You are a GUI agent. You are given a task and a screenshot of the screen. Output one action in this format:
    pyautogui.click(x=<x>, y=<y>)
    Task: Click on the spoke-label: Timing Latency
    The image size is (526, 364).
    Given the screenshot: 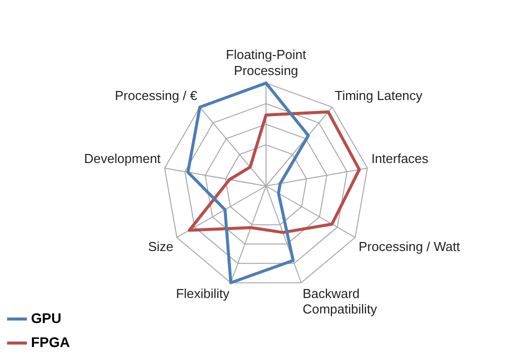 What is the action you would take?
    pyautogui.click(x=378, y=95)
    